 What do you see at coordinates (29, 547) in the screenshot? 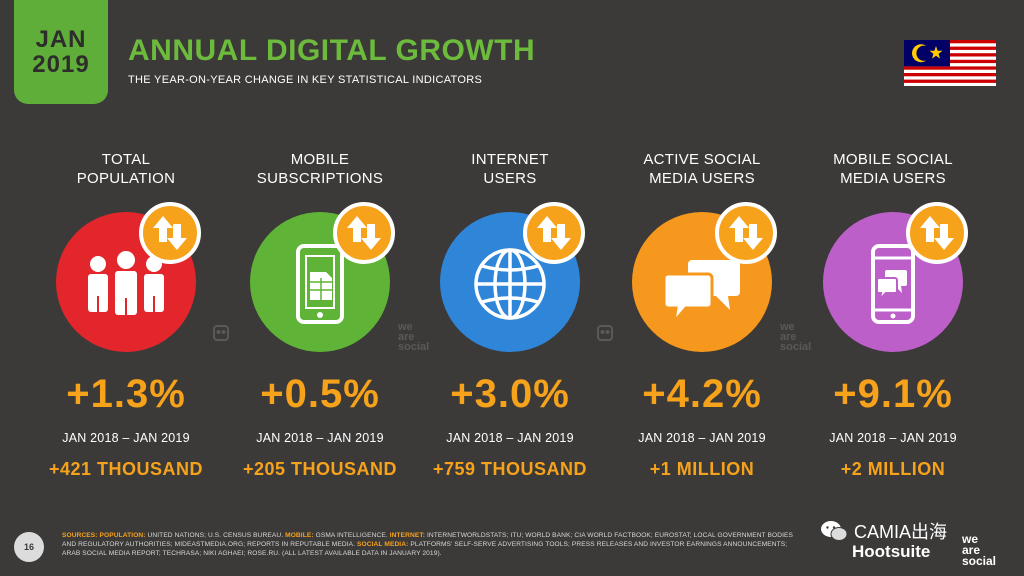
I see `page-number: 16` at bounding box center [29, 547].